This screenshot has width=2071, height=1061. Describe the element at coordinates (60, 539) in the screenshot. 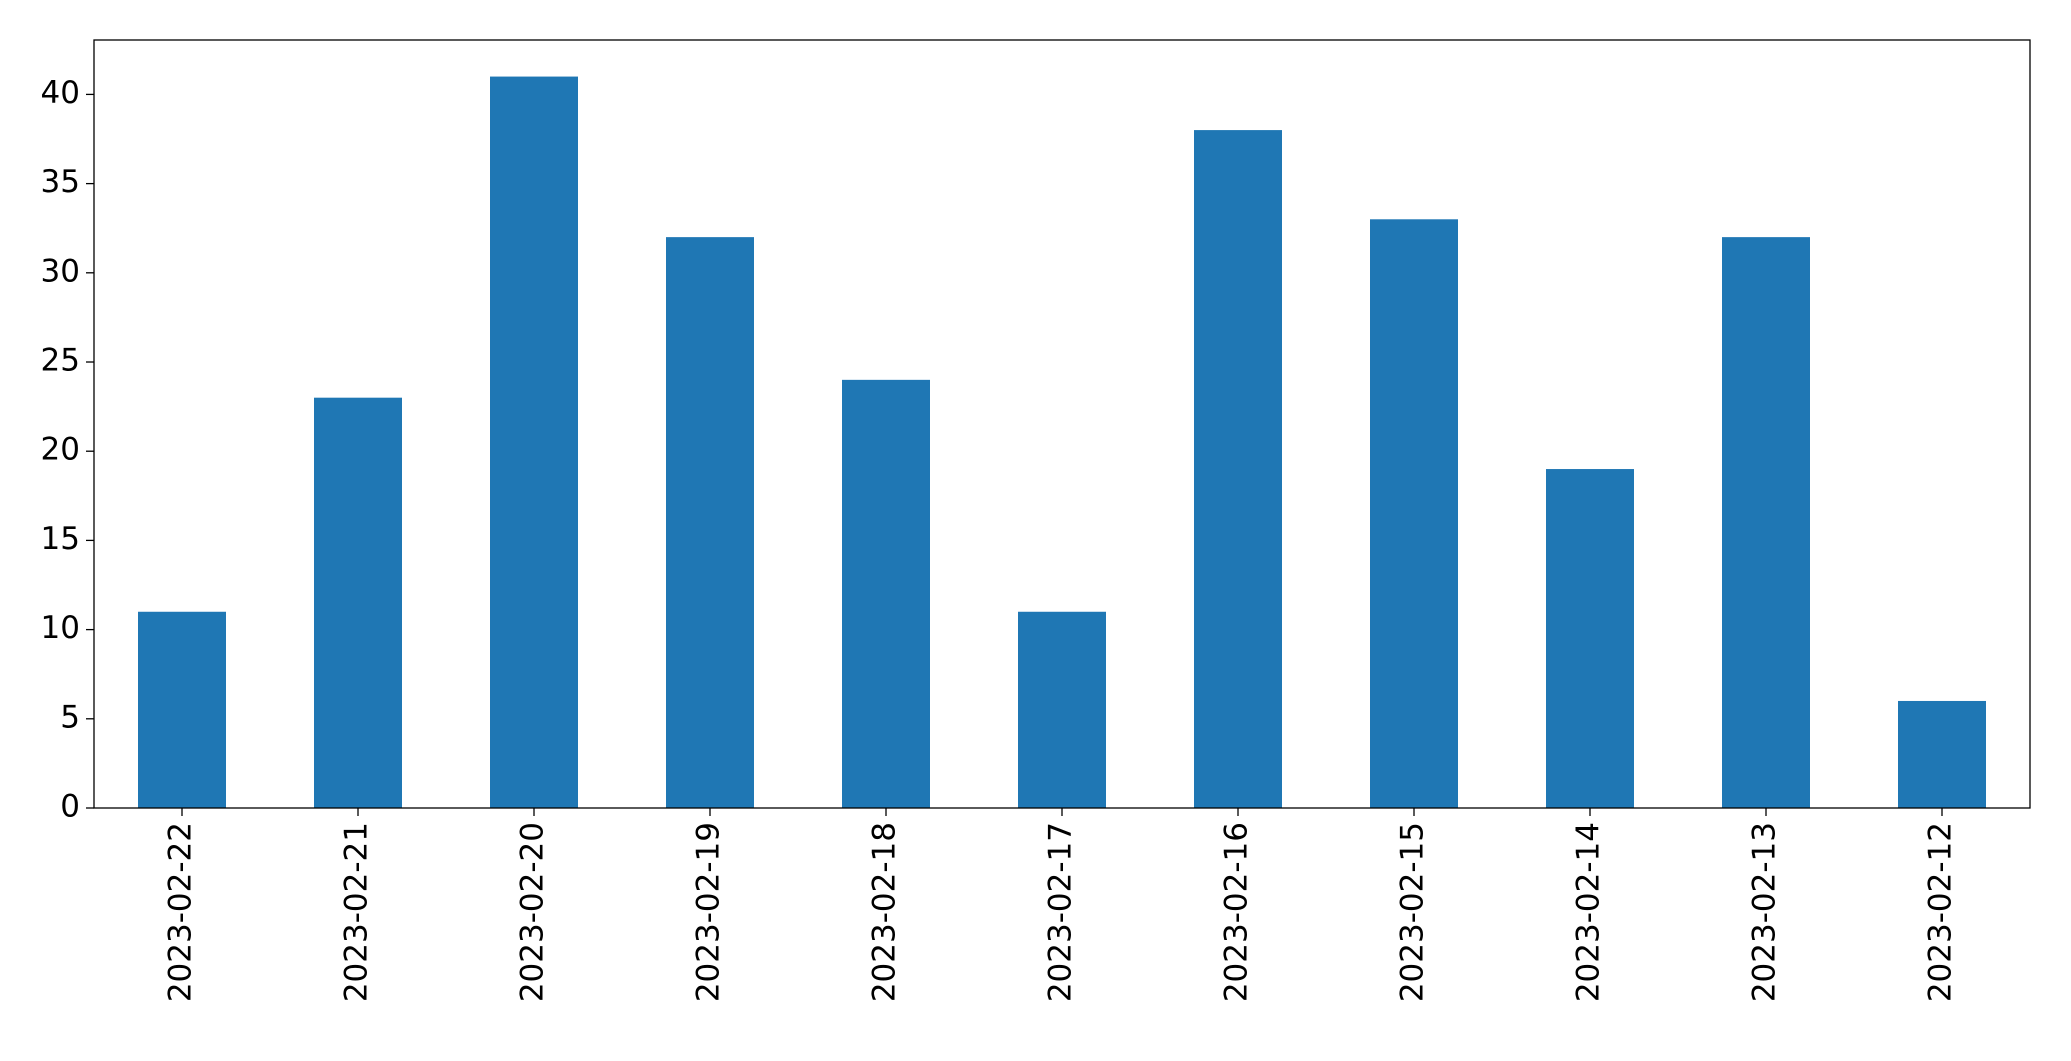

I see `y-tick-label: 15` at that location.